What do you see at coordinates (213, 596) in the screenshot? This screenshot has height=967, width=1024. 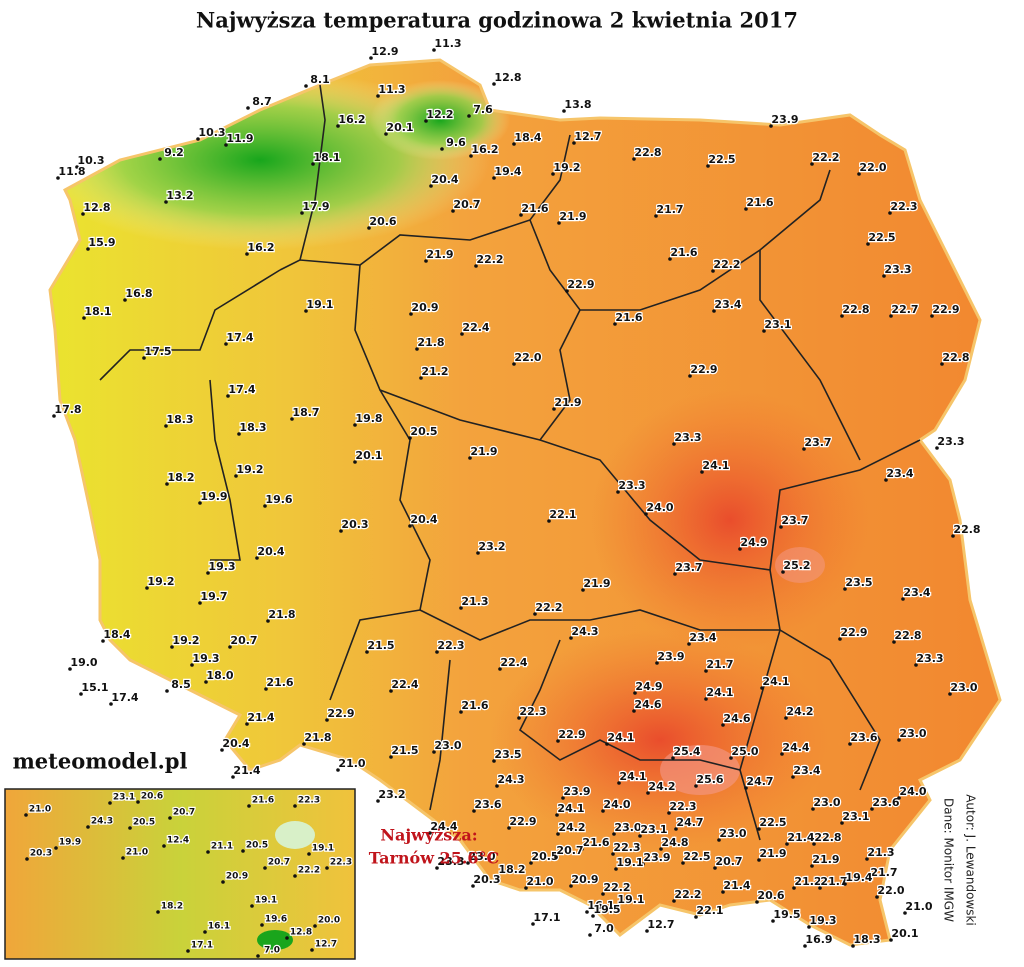 I see `station-value: 19.7` at bounding box center [213, 596].